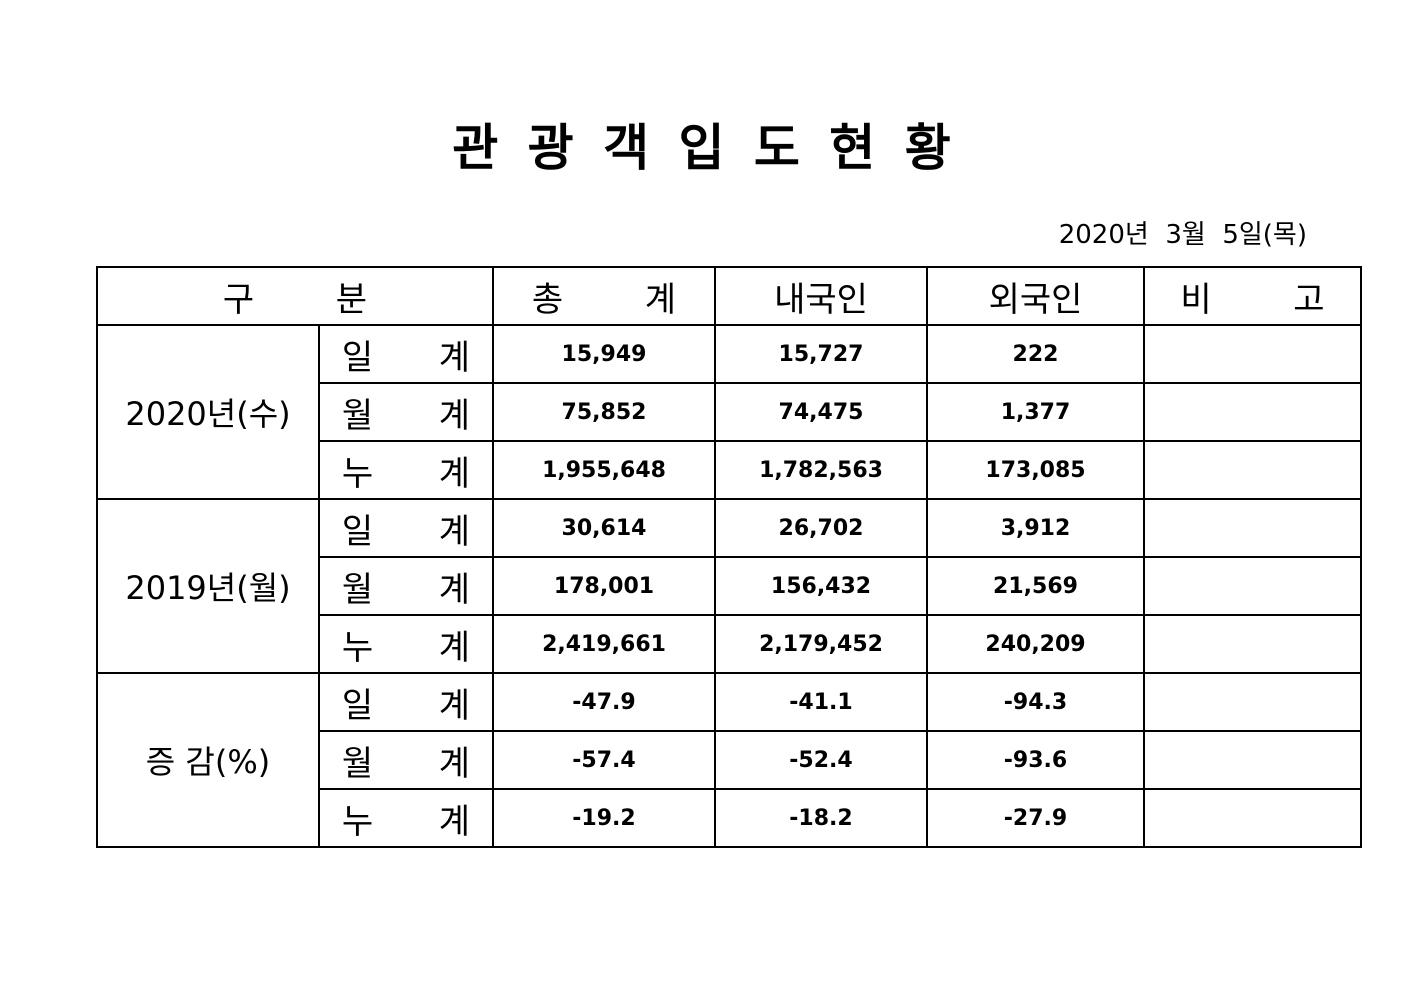  What do you see at coordinates (1035, 412) in the screenshot?
I see `value-cell: 1,377` at bounding box center [1035, 412].